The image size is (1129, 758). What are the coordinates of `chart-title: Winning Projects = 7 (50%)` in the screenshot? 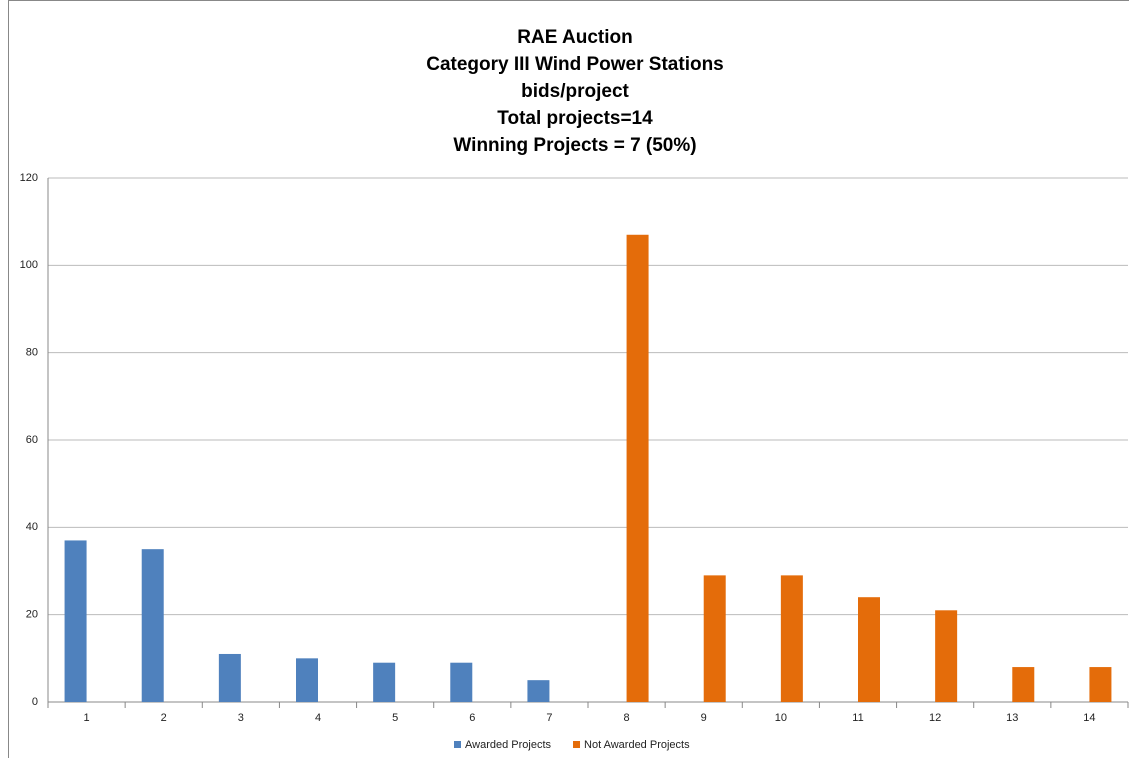 It's located at (574, 145).